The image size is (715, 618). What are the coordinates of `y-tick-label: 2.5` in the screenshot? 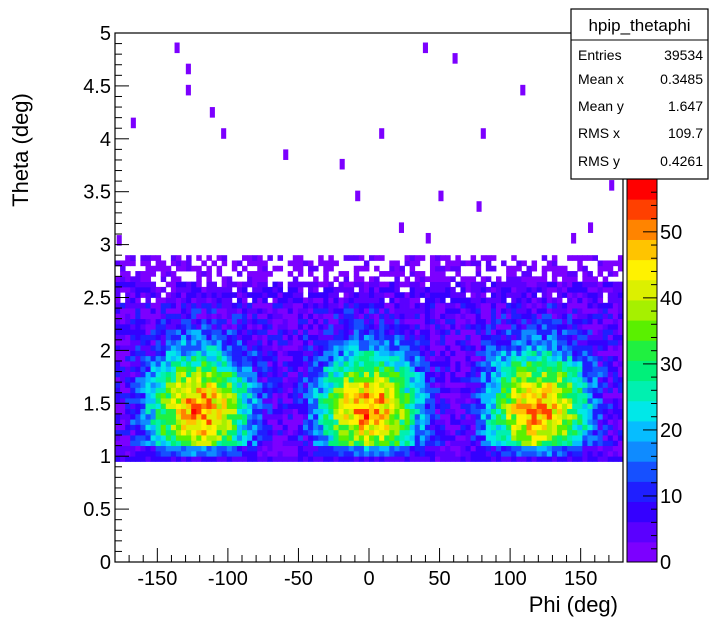 It's located at (97, 299).